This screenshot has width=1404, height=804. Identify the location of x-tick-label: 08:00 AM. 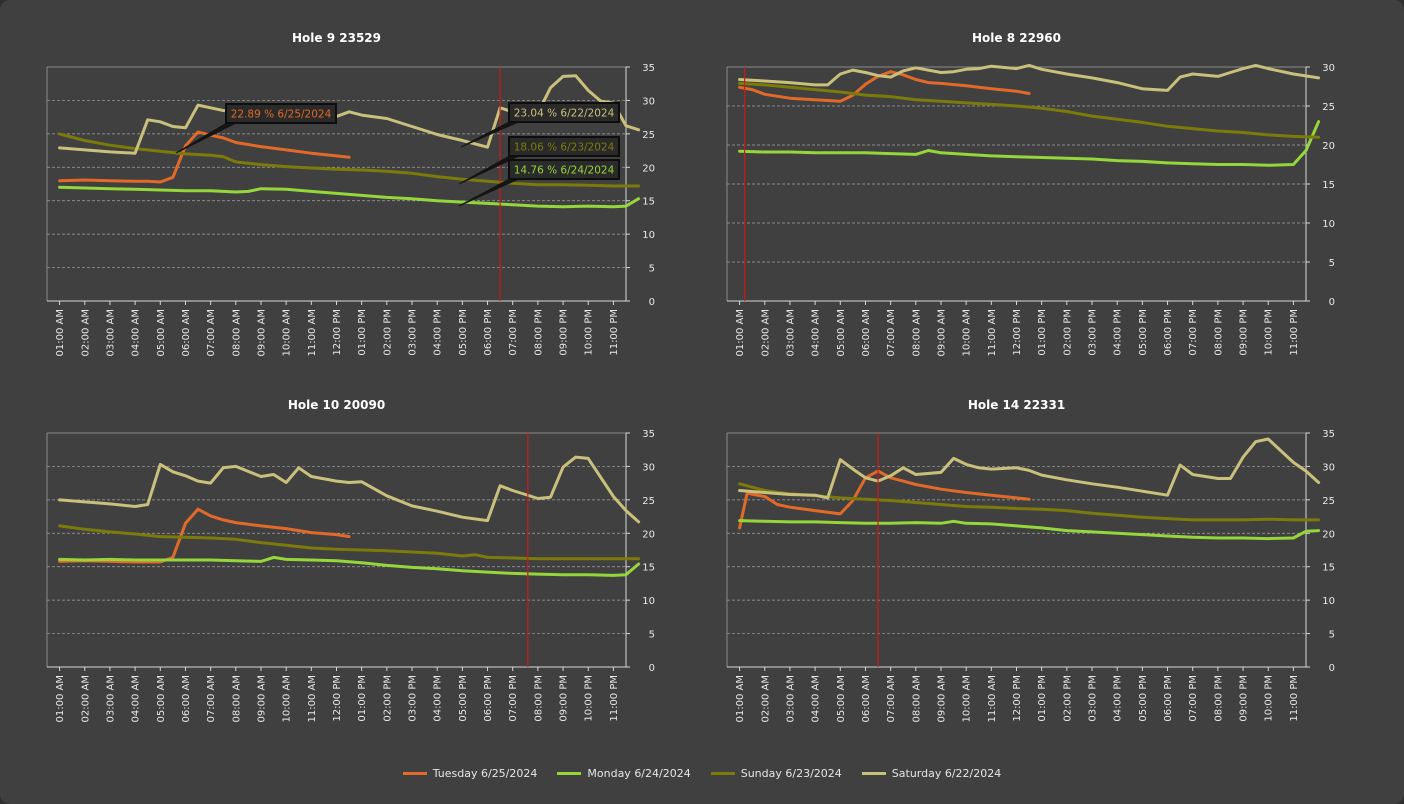
(916, 332).